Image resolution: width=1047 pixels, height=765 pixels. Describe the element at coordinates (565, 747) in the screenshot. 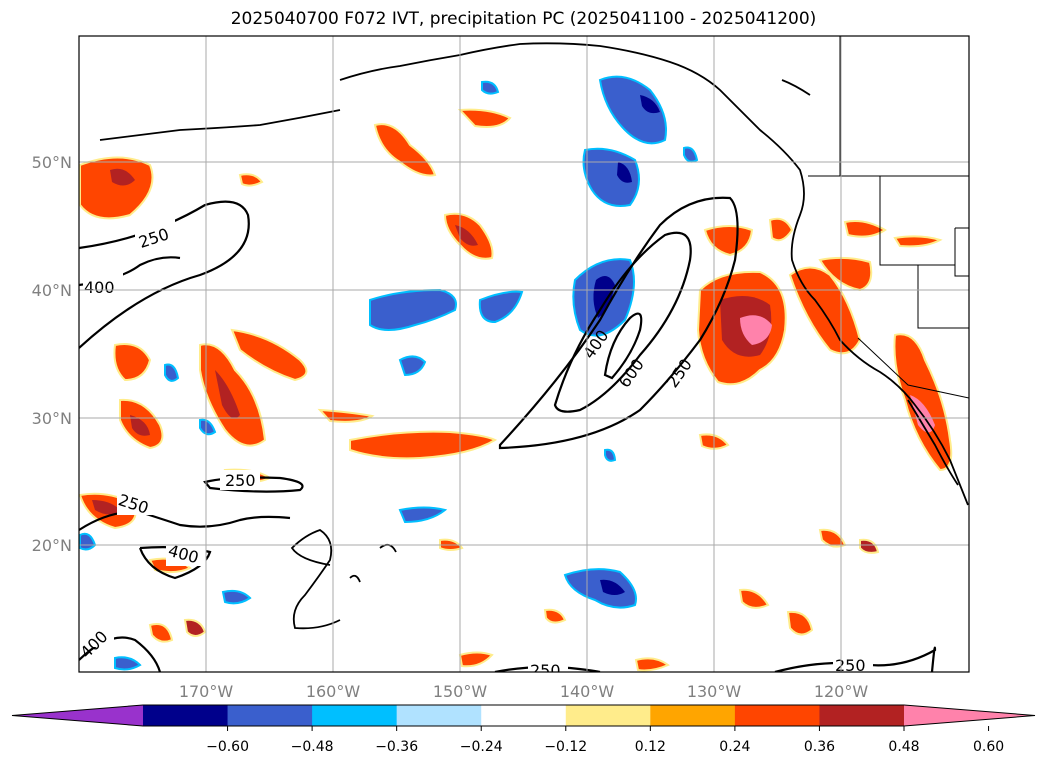

I see `colorbar-tick-label: −0.12` at that location.